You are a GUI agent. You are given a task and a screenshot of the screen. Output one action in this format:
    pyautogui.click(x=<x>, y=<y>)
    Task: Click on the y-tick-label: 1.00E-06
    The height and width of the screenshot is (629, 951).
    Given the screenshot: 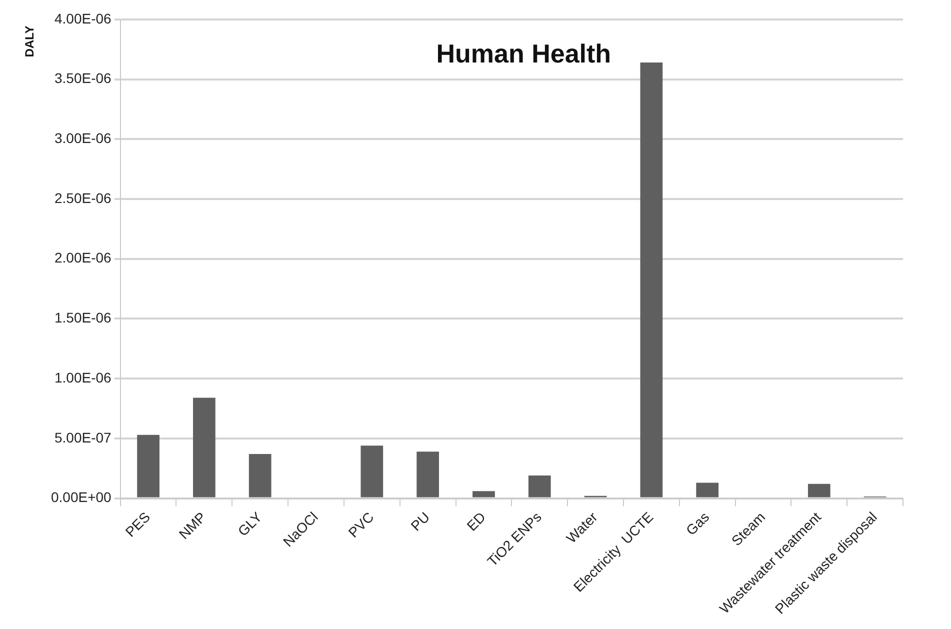 What is the action you would take?
    pyautogui.click(x=83, y=377)
    